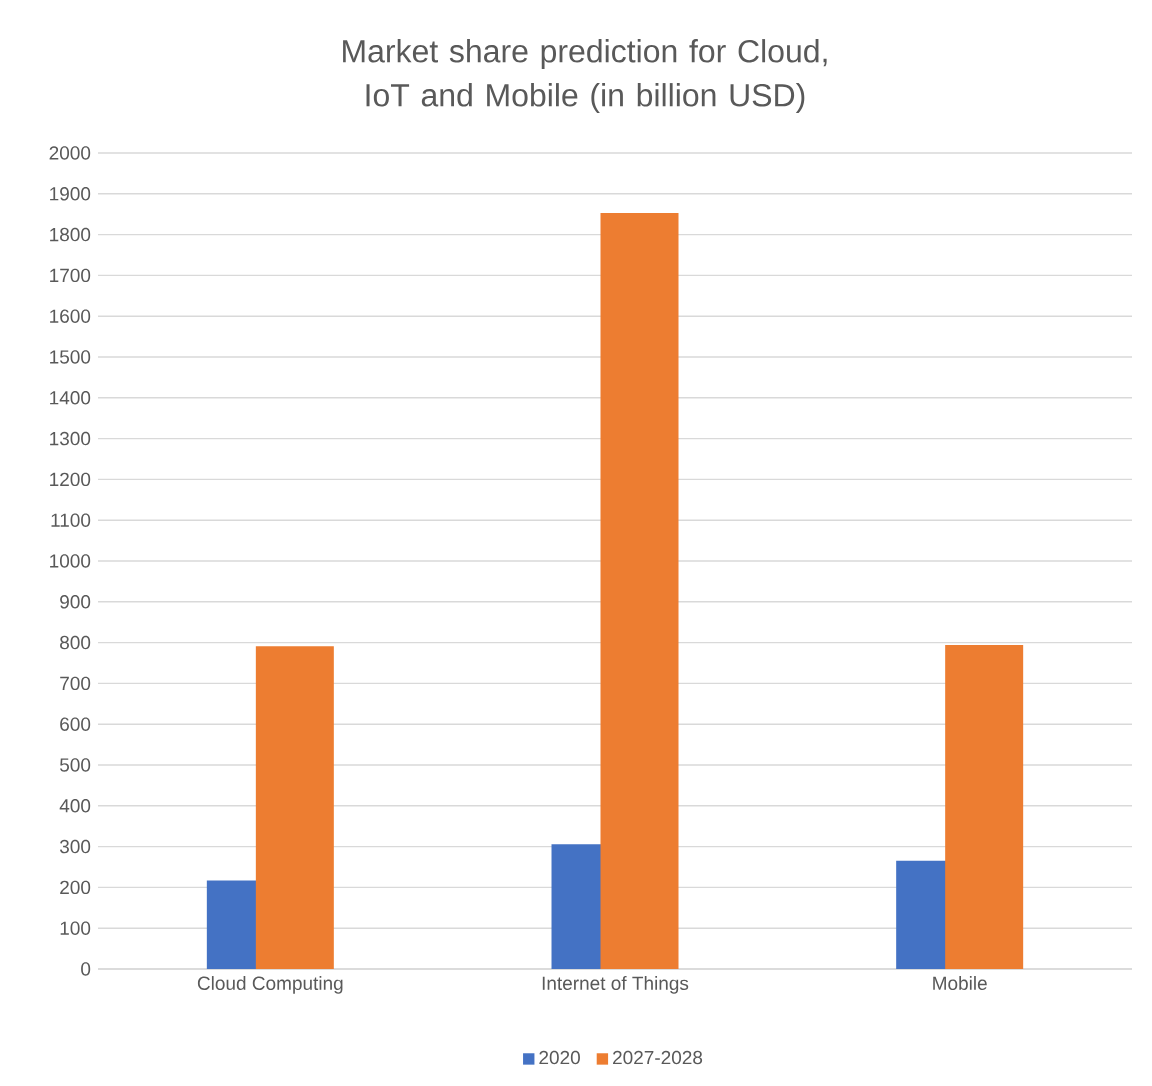  I want to click on y-tick-label: 1800, so click(70, 234).